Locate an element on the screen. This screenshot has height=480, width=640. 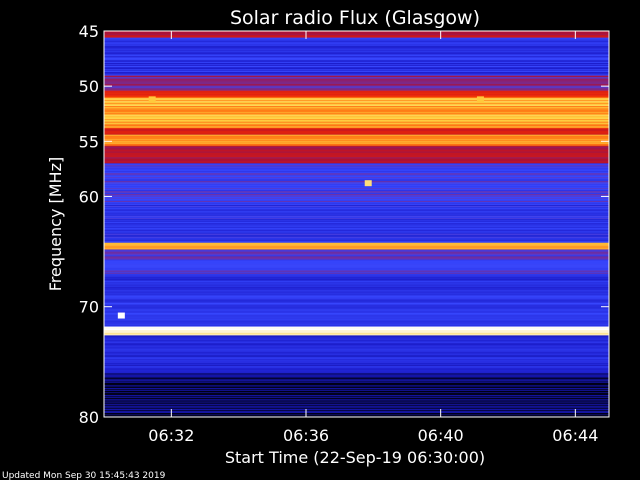
y-tick-label: 45 is located at coordinates (89, 31).